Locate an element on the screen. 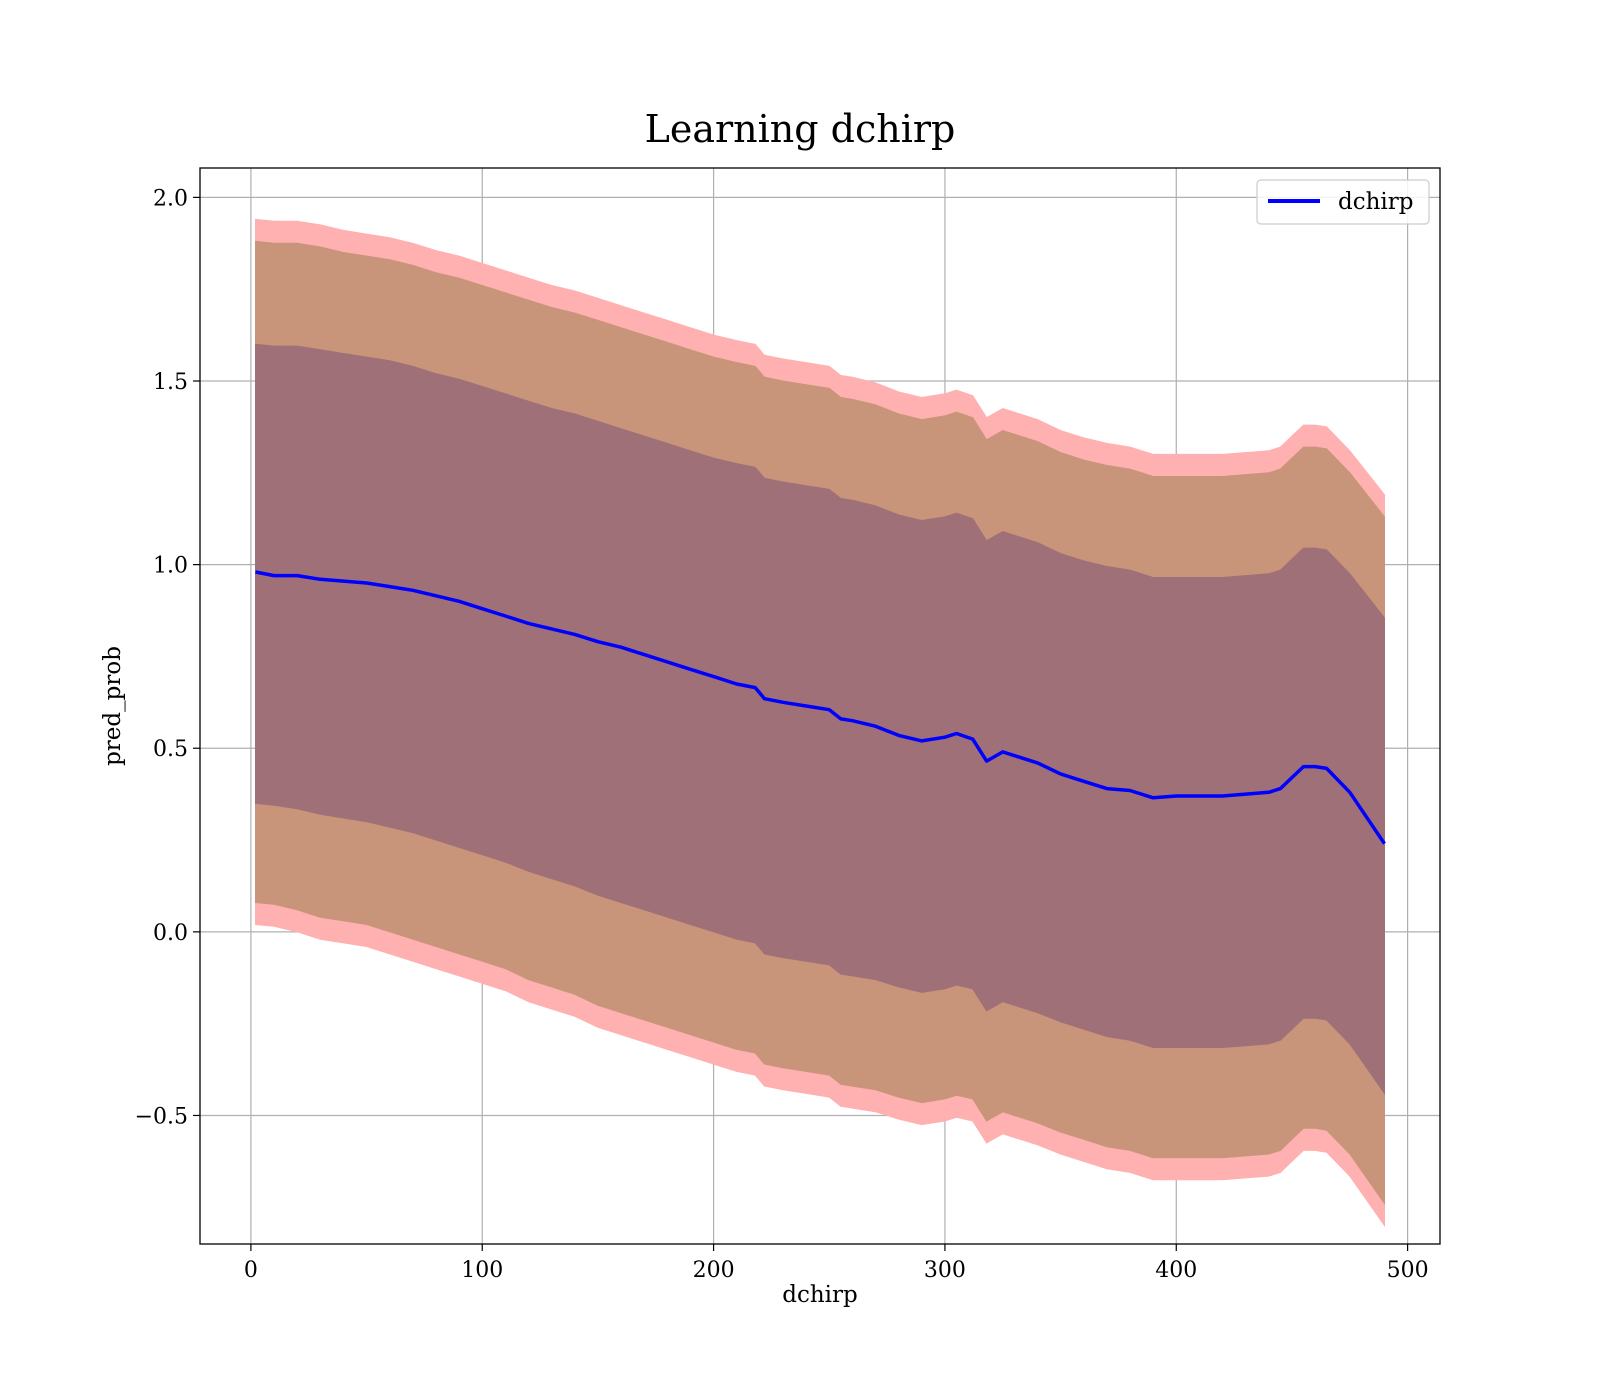  y-axis-label: pred_prob is located at coordinates (113, 706).